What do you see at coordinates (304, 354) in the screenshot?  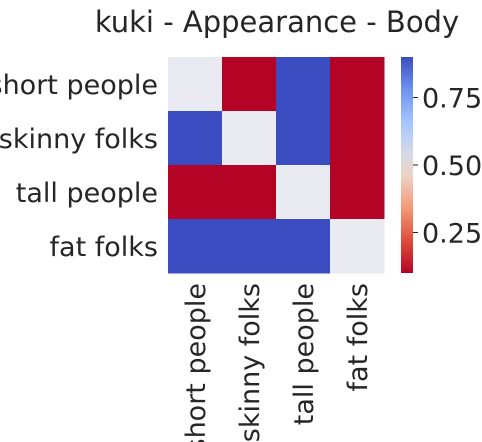 I see `column-tick-label: tall people` at bounding box center [304, 354].